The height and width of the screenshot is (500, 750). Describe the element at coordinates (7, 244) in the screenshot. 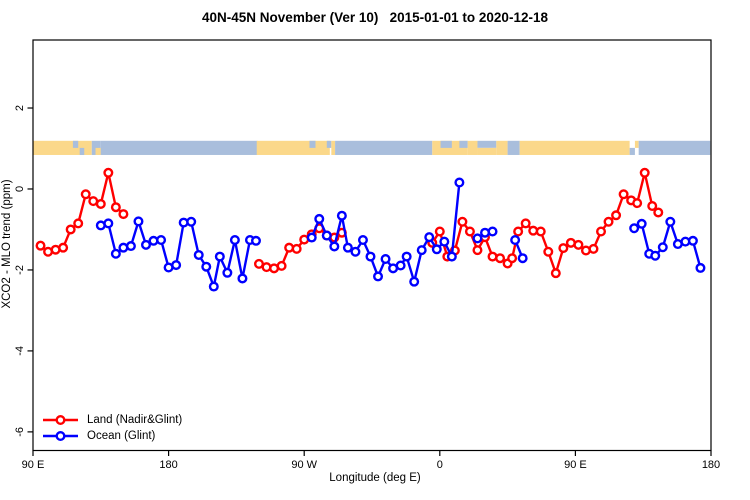

I see `y-axis-label: XCO2 - MLO trend (ppm)` at that location.